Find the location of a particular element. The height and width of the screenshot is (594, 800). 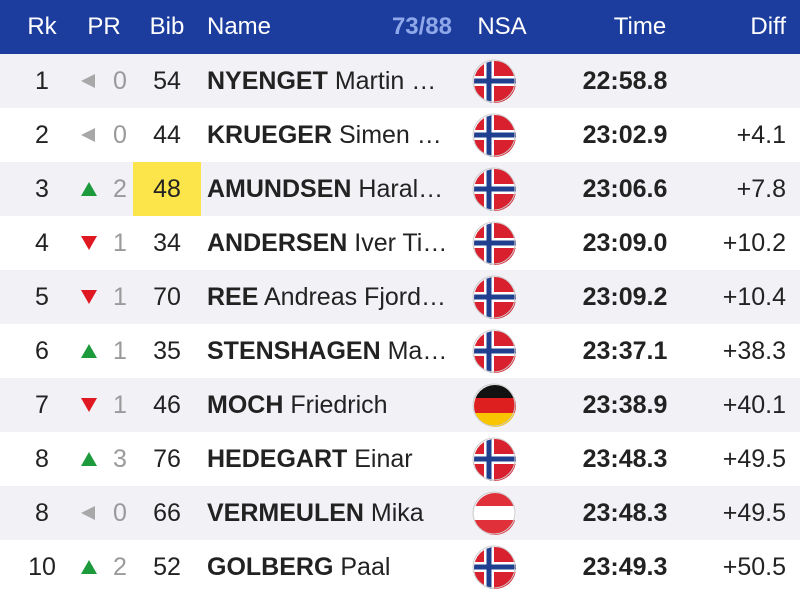

athlete-name: VERMEULEN Mika is located at coordinates (338, 513).